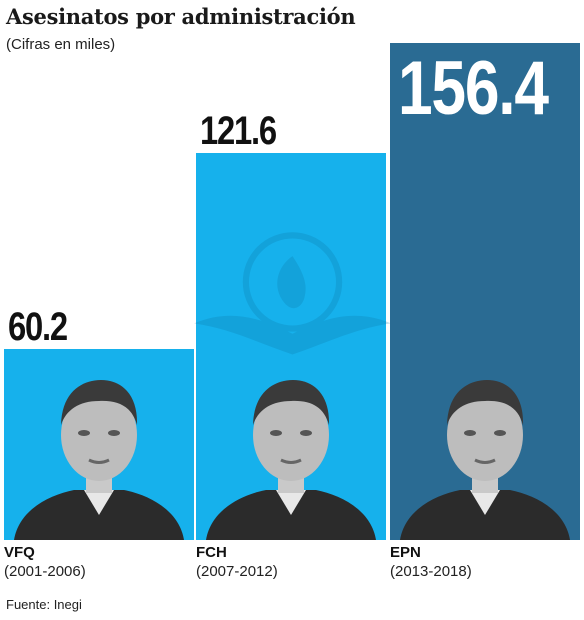 The image size is (584, 620). What do you see at coordinates (19, 552) in the screenshot?
I see `category-label-vfq: VFQ` at bounding box center [19, 552].